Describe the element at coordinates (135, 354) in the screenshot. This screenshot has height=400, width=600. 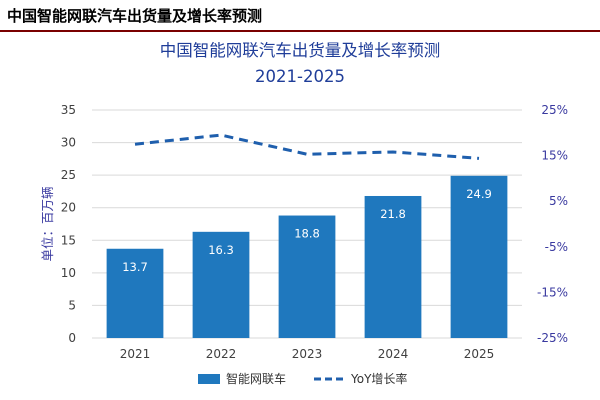
I see `x-tick-label: 2021` at that location.